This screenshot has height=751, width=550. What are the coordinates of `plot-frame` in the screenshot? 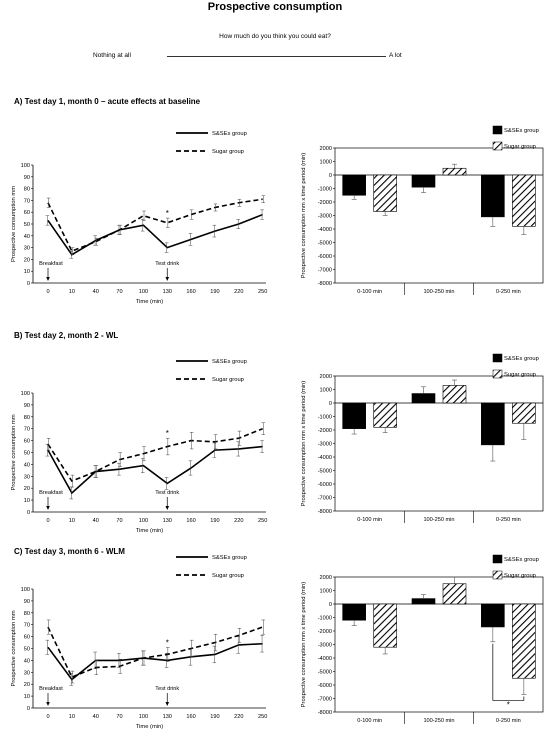 It's located at (439, 443).